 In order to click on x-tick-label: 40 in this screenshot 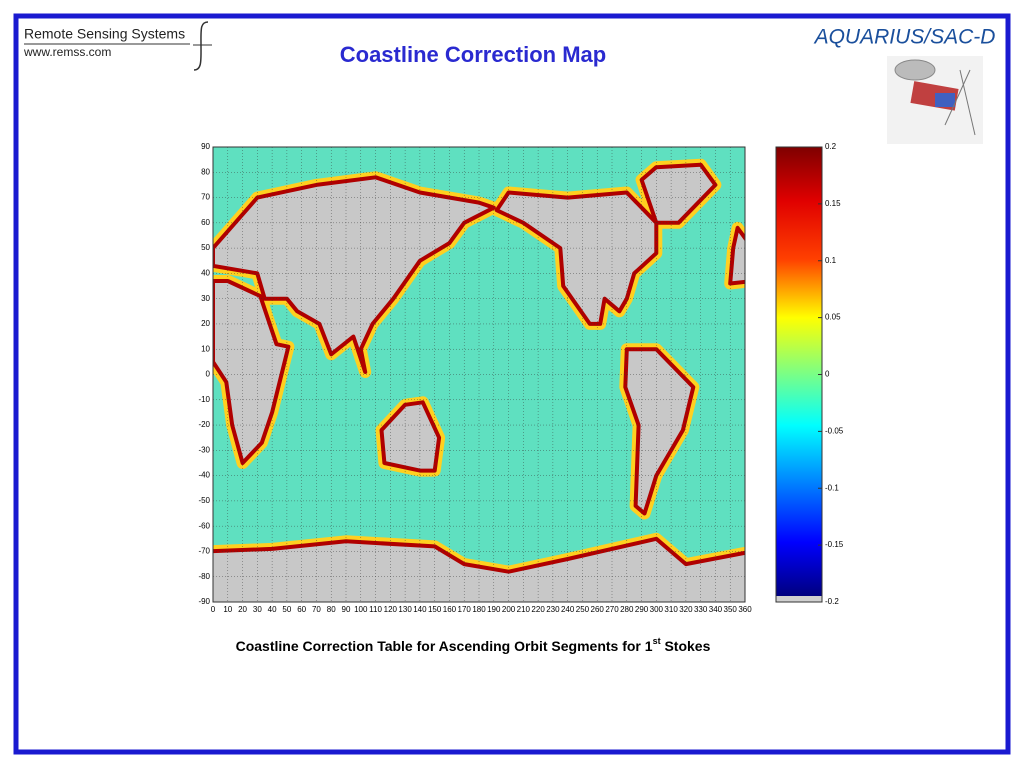, I will do `click(272, 609)`.